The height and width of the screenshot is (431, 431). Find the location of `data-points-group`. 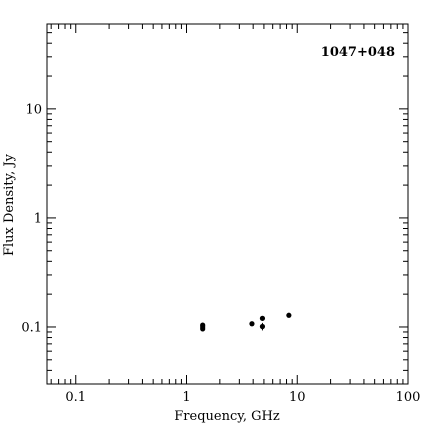

data-points-group is located at coordinates (246, 322).